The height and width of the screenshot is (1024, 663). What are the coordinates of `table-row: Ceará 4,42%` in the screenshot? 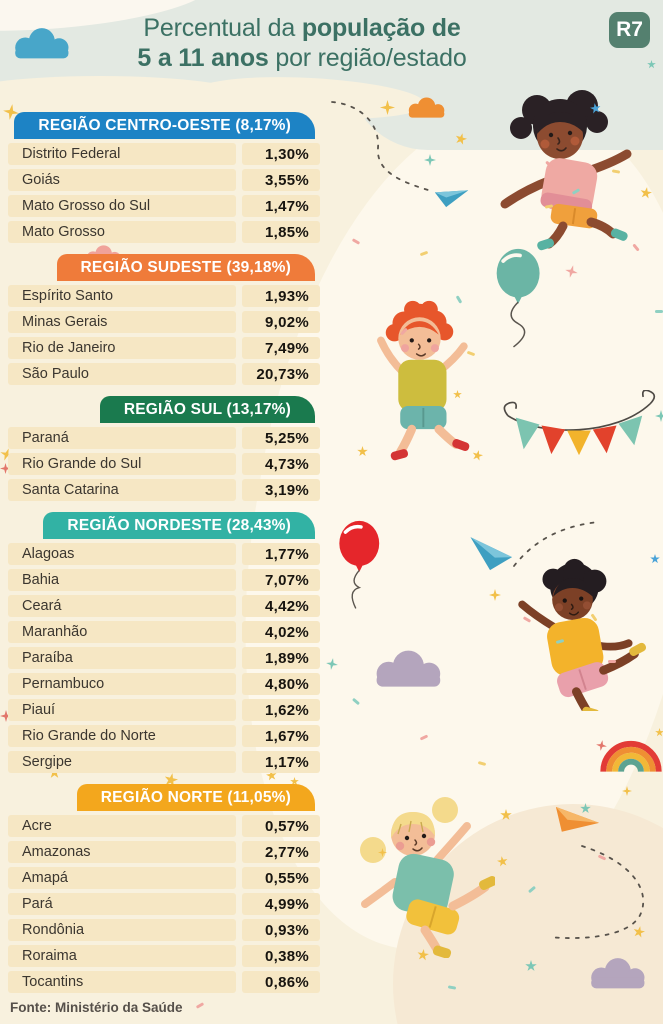 It's located at (164, 606).